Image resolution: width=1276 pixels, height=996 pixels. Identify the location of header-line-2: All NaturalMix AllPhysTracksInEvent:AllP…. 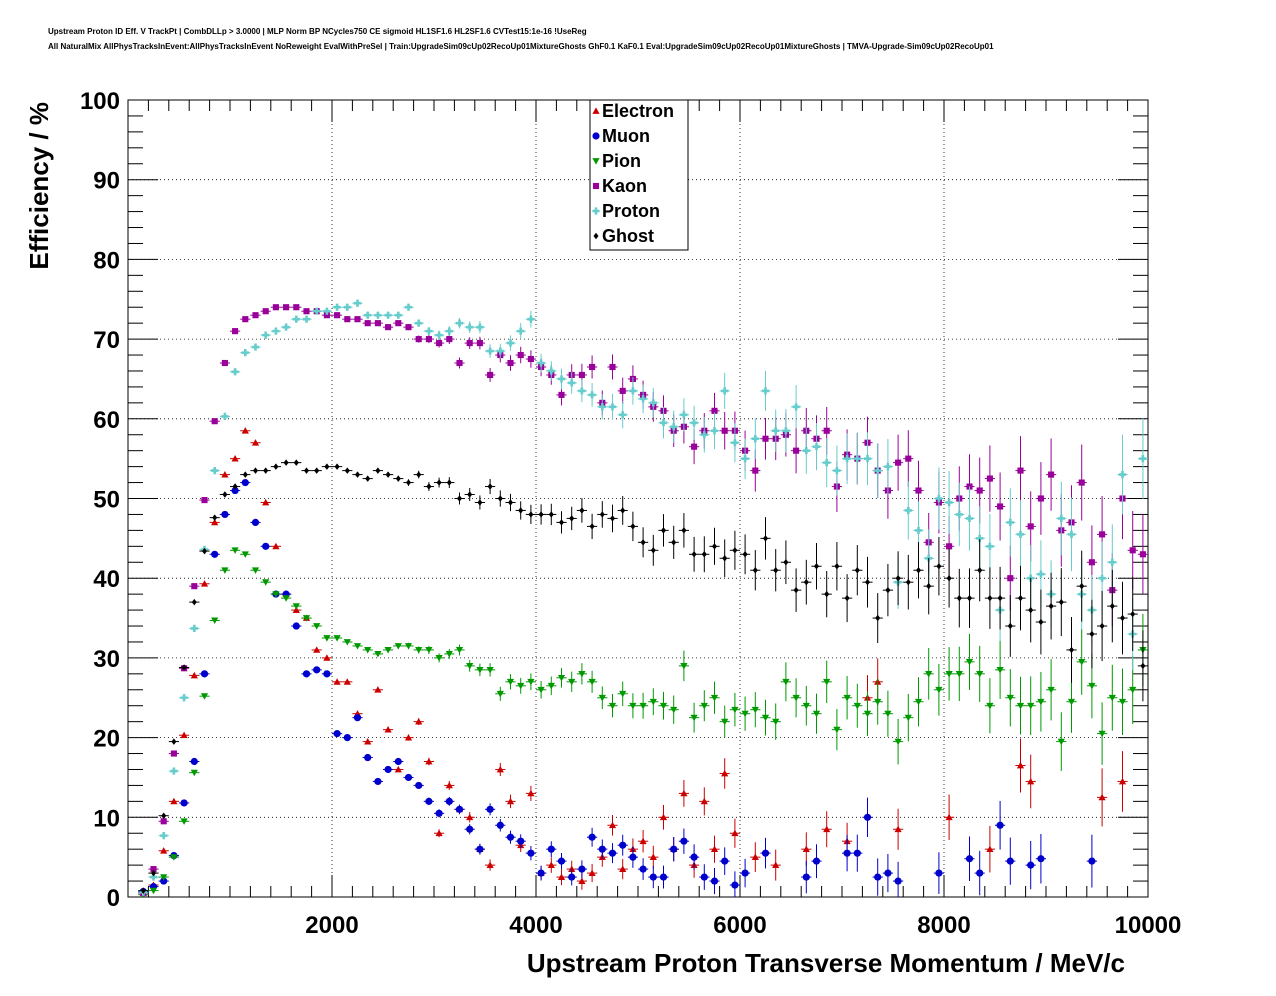
(521, 46).